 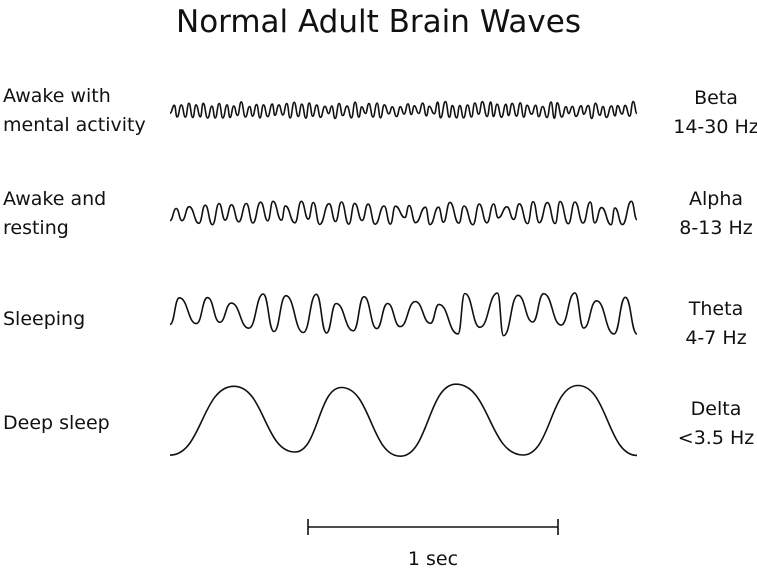 I want to click on band-range: <3.5 Hz, so click(x=716, y=438).